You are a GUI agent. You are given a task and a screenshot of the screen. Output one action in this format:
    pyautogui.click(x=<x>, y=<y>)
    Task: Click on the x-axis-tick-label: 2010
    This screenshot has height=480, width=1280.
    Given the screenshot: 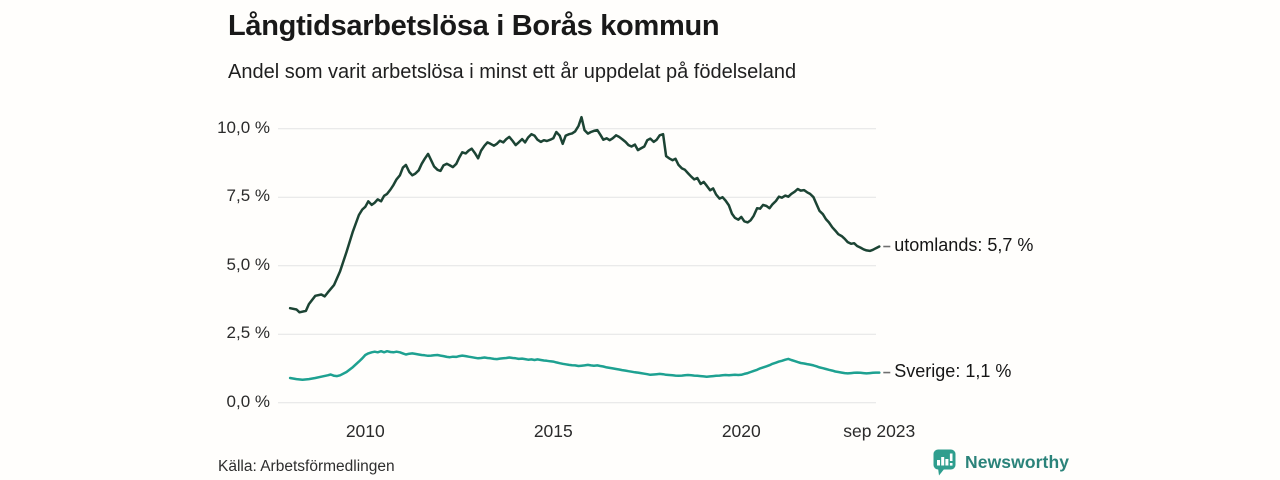 What is the action you would take?
    pyautogui.click(x=365, y=431)
    